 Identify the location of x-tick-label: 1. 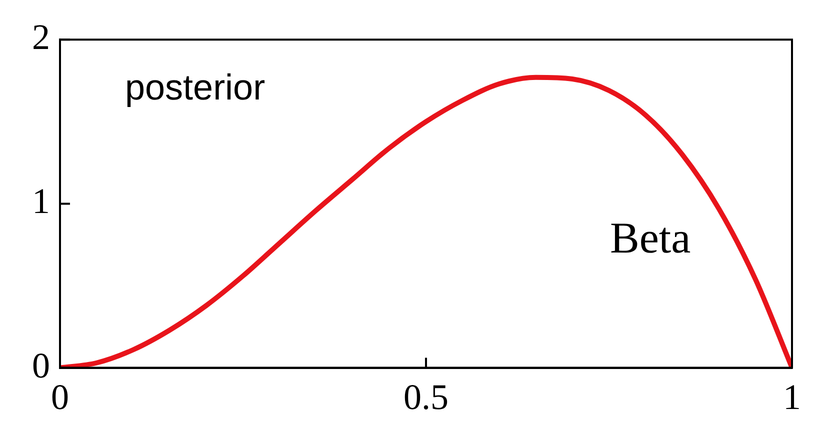
(792, 396).